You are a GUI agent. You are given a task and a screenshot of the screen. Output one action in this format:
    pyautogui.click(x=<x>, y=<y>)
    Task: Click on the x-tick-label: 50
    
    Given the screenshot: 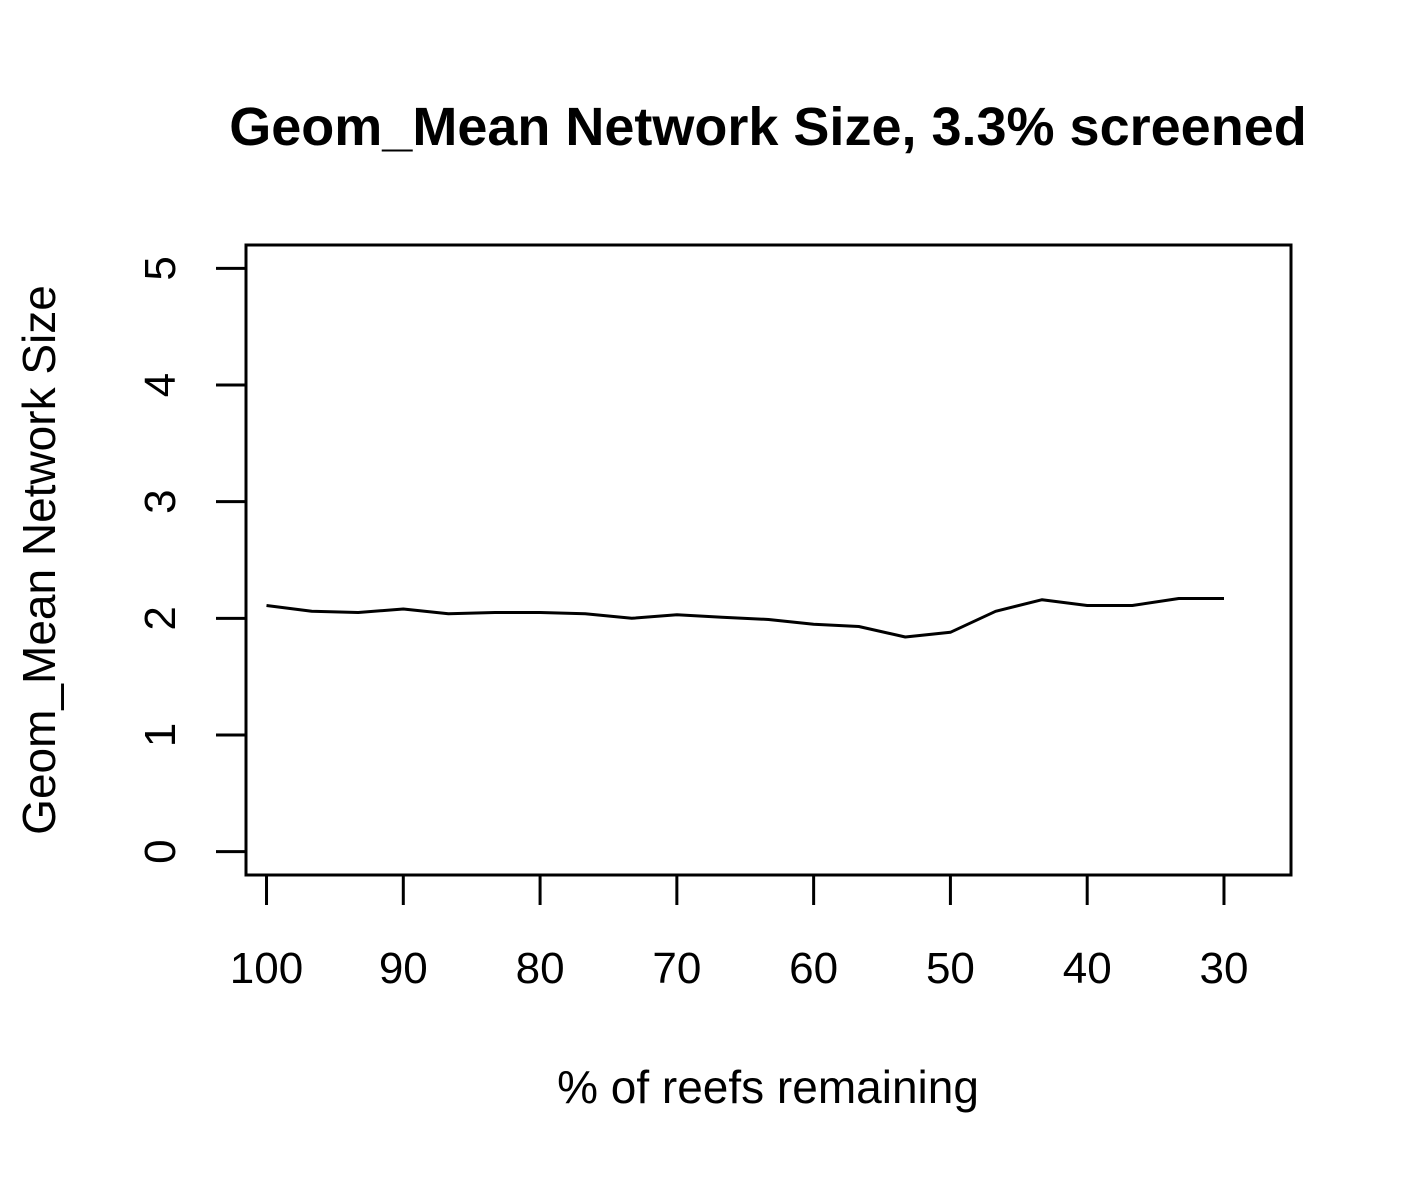 What is the action you would take?
    pyautogui.click(x=950, y=968)
    